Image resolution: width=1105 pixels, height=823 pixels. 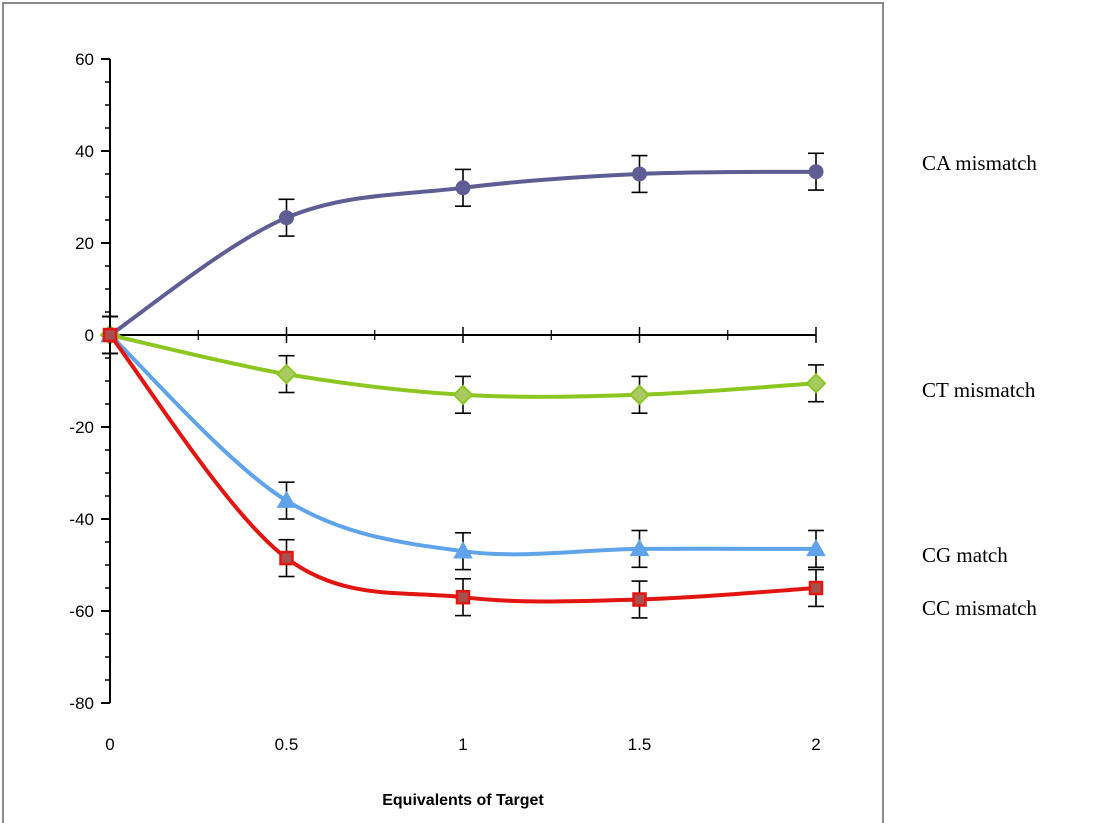 What do you see at coordinates (979, 608) in the screenshot?
I see `series-label: CC mismatch` at bounding box center [979, 608].